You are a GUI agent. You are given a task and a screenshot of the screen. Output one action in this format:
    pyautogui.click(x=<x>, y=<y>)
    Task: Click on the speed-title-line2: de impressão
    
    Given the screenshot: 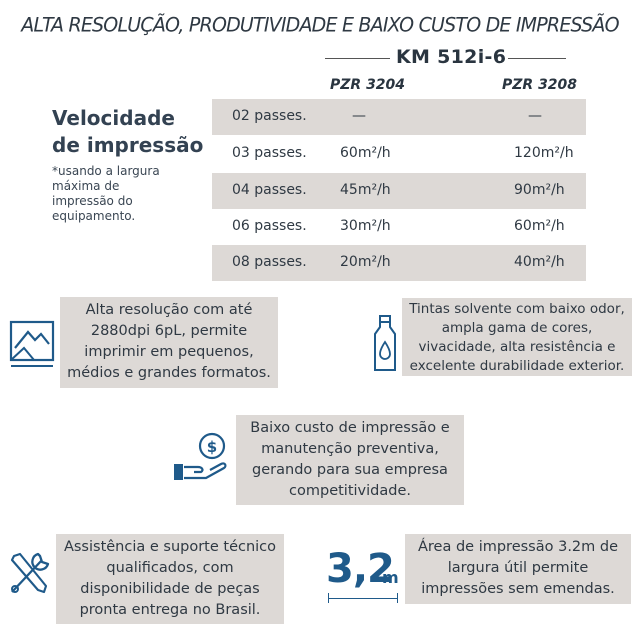 What is the action you would take?
    pyautogui.click(x=128, y=145)
    